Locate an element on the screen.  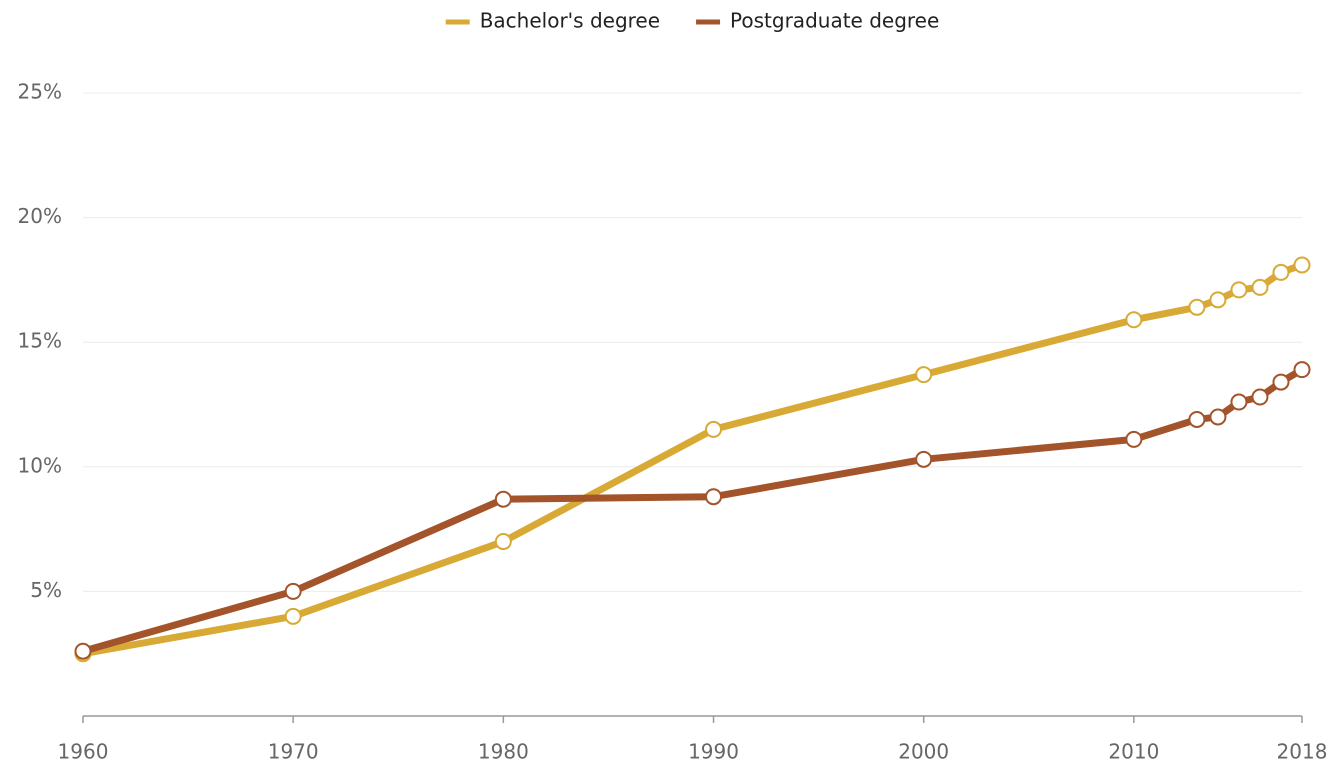
x-tick-label: 1960 is located at coordinates (83, 752).